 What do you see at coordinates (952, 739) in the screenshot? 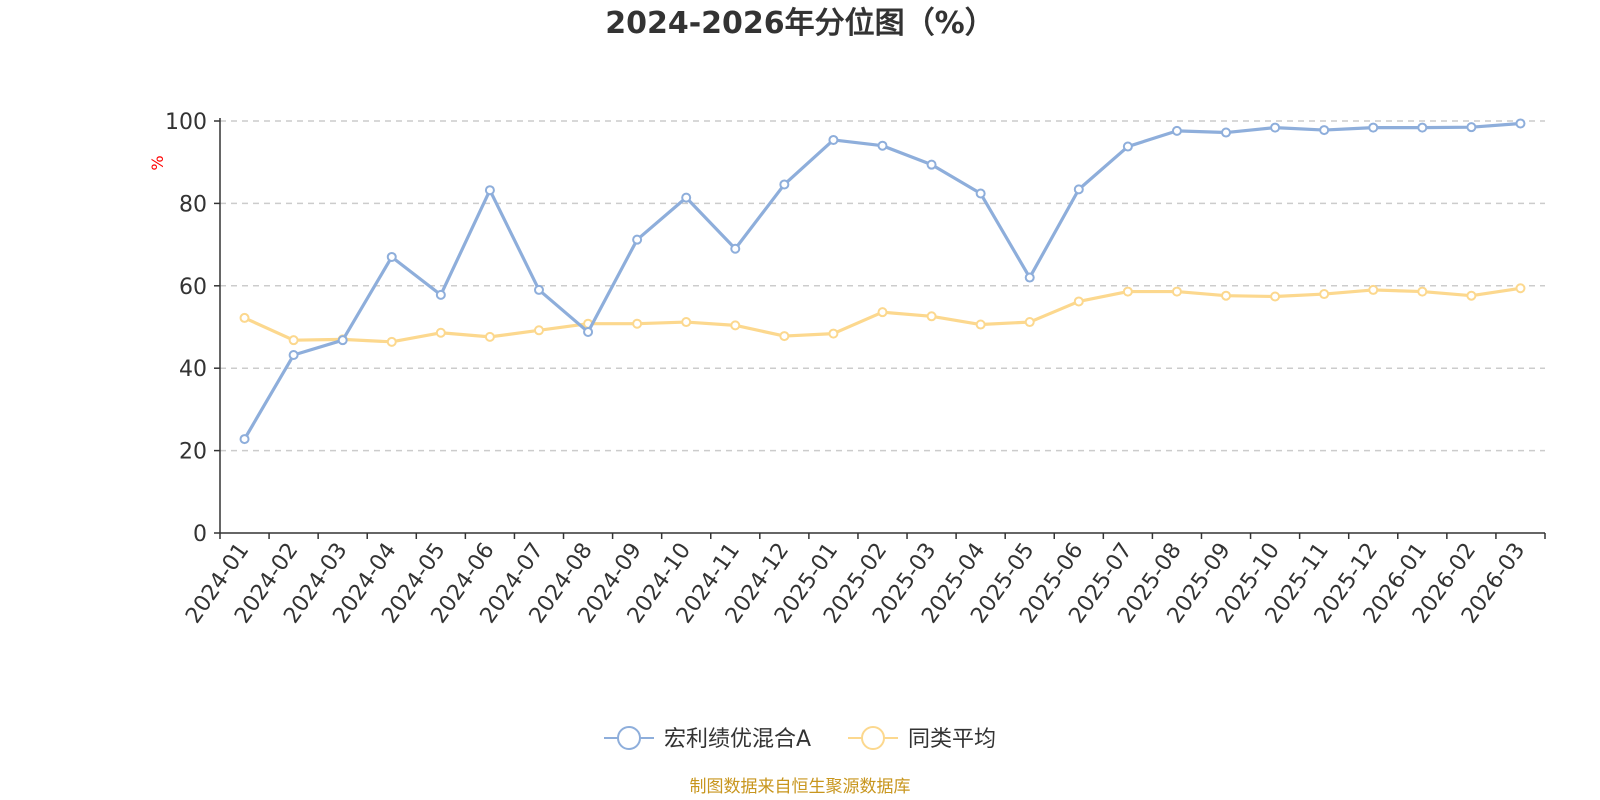
I see `legend-label: 同类平均` at bounding box center [952, 739].